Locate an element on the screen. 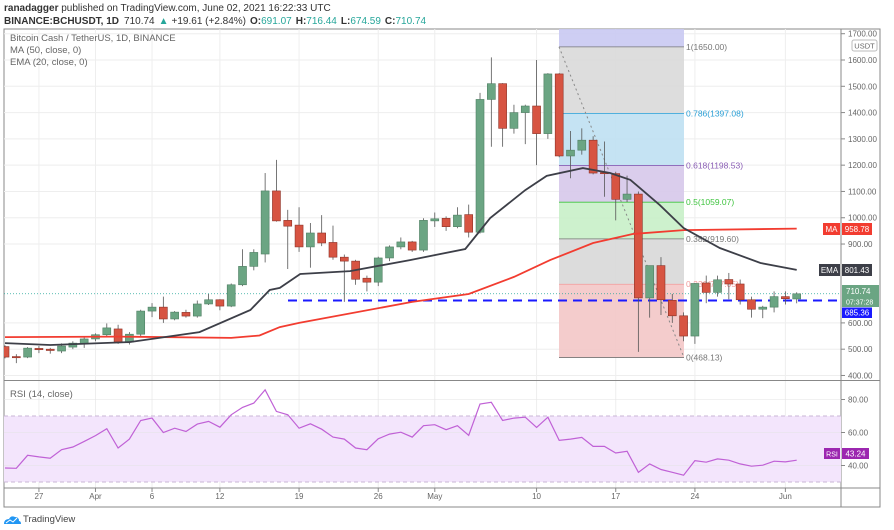 The width and height of the screenshot is (894, 530). low-value: 674.59 is located at coordinates (365, 21).